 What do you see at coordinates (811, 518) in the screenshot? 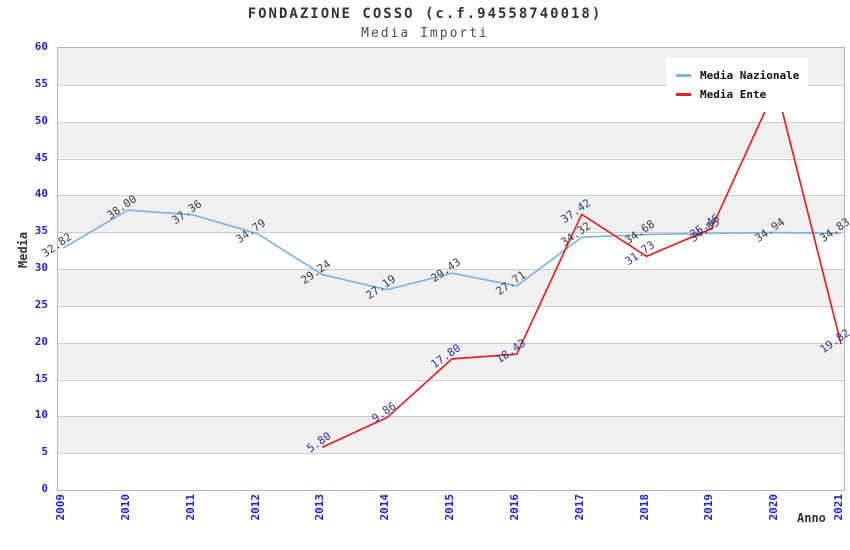
I see `x-axis-title: Anno` at bounding box center [811, 518].